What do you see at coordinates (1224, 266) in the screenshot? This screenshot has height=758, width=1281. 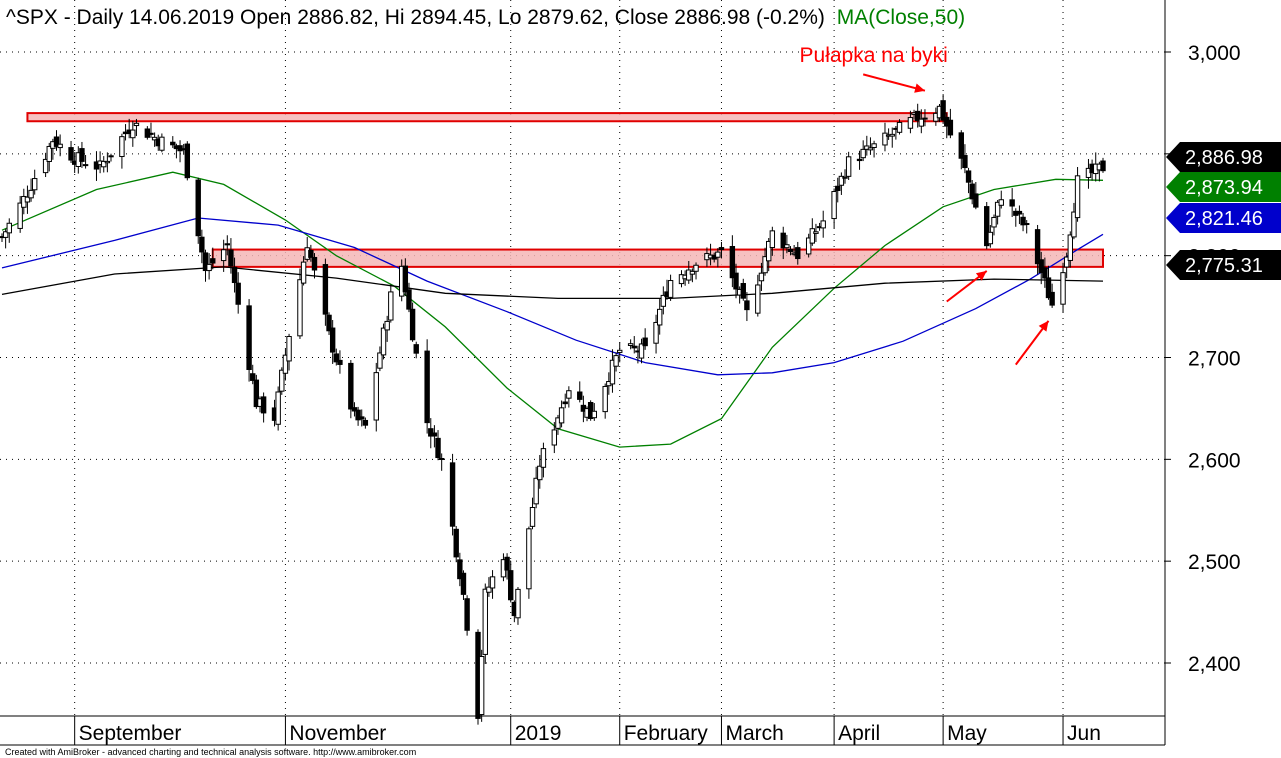 I see `value-badge-label: 2,775.31` at bounding box center [1224, 266].